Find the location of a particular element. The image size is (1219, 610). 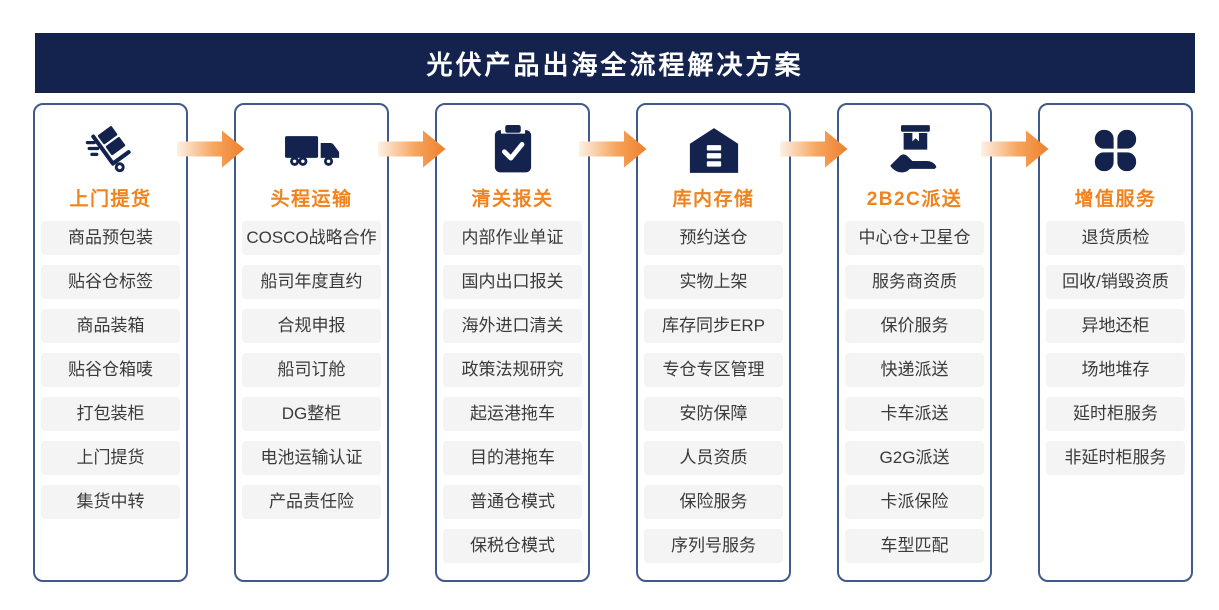

service-item: 场地堆存 is located at coordinates (1115, 370).